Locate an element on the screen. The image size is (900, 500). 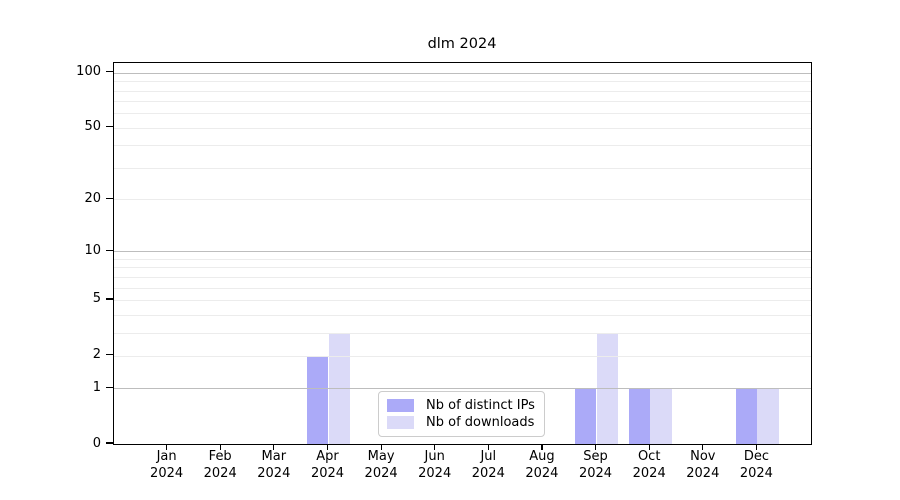
x-tick-label: Jan 2024 is located at coordinates (167, 465).